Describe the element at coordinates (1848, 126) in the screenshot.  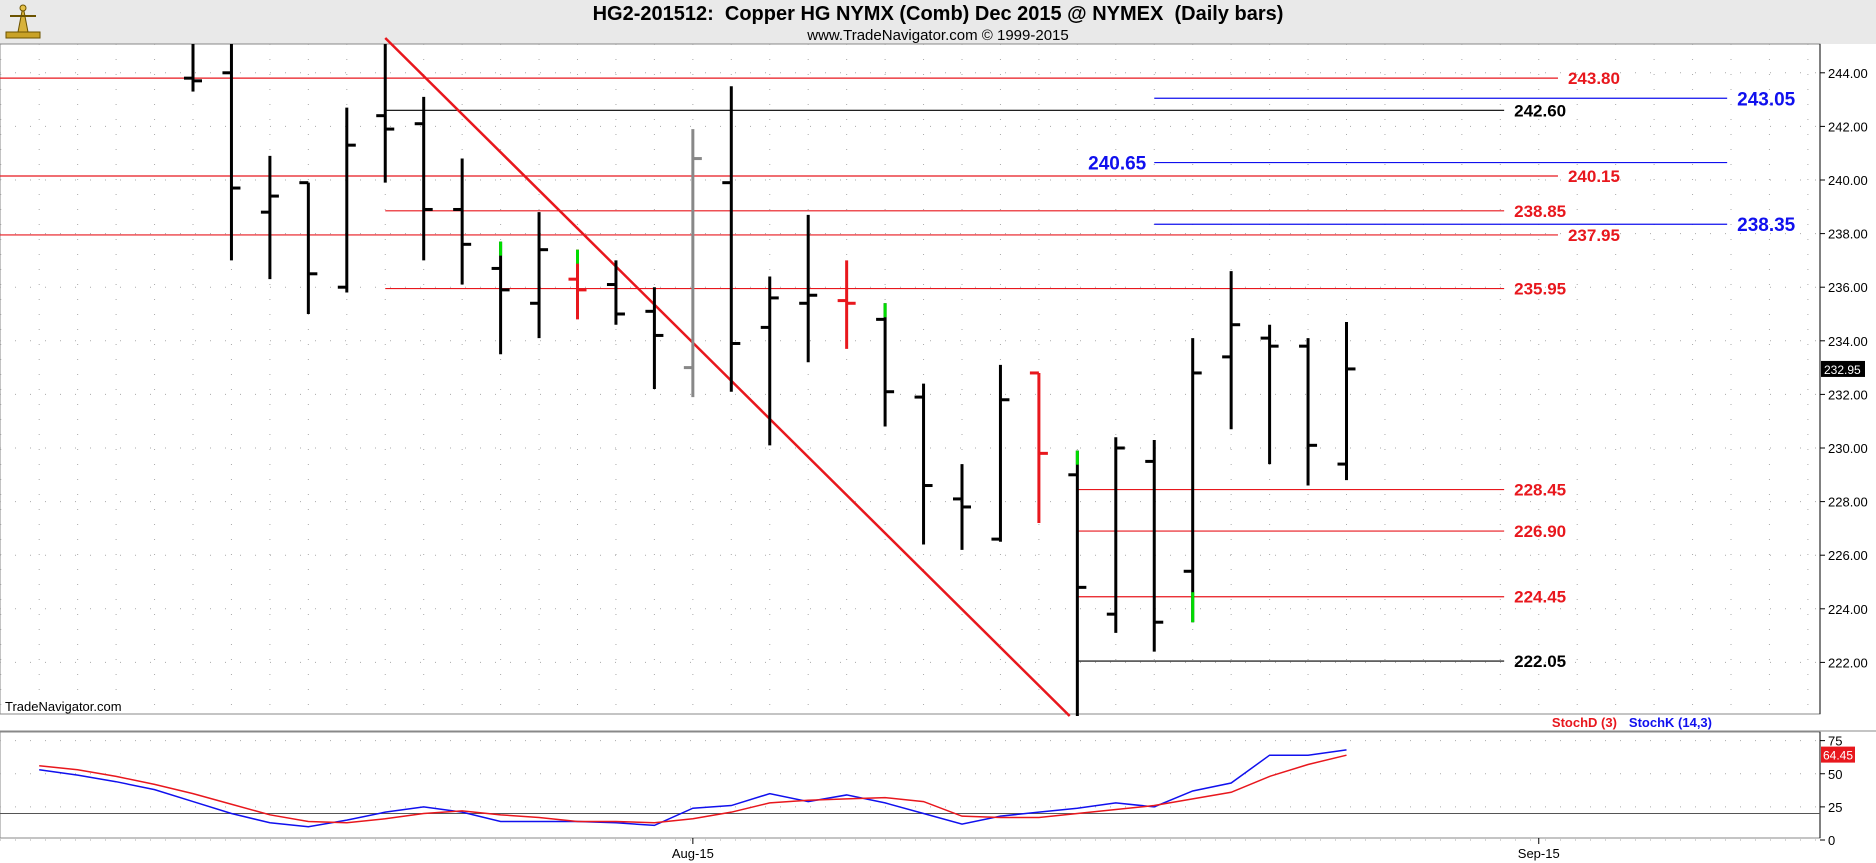
I see `y-tick-label: 242.00` at that location.